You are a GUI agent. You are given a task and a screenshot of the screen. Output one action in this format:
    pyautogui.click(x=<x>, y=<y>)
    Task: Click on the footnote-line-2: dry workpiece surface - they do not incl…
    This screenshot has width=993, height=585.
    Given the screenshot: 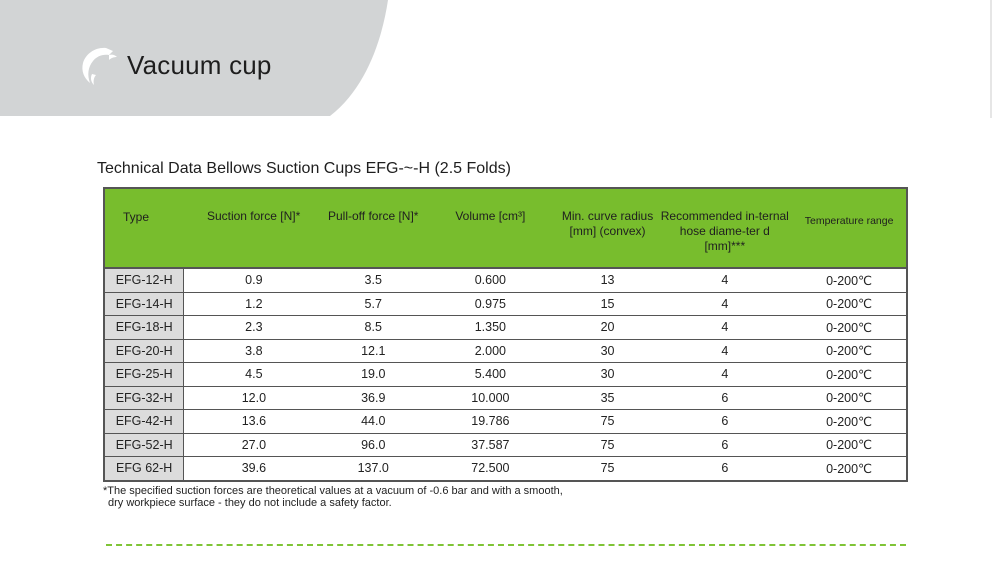 What is the action you would take?
    pyautogui.click(x=250, y=503)
    